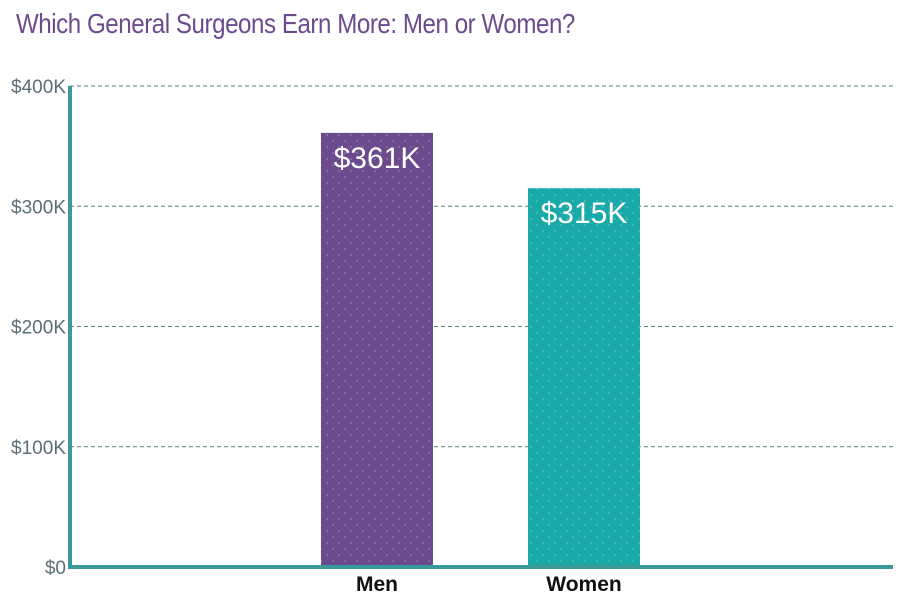 The width and height of the screenshot is (900, 599). Describe the element at coordinates (584, 213) in the screenshot. I see `data-label-women: $315K` at that location.